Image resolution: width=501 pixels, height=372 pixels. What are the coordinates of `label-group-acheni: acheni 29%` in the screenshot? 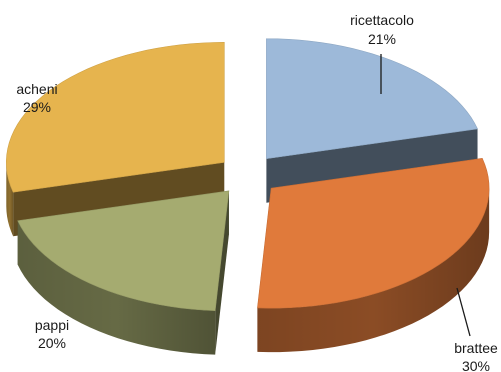 It's located at (36, 98).